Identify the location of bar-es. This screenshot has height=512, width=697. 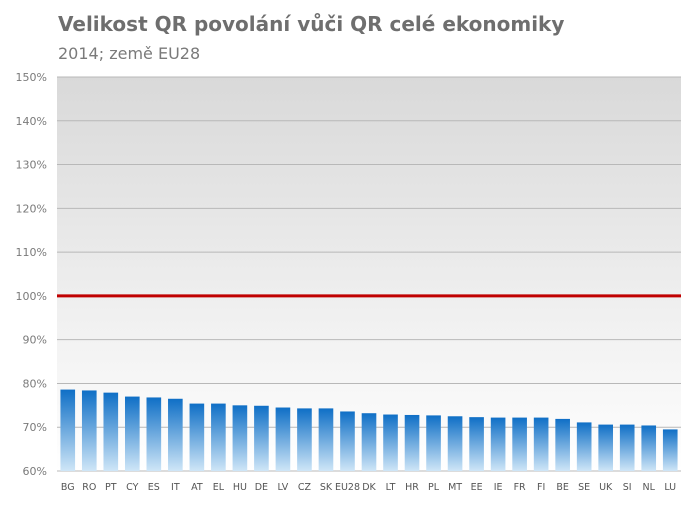
(154, 434).